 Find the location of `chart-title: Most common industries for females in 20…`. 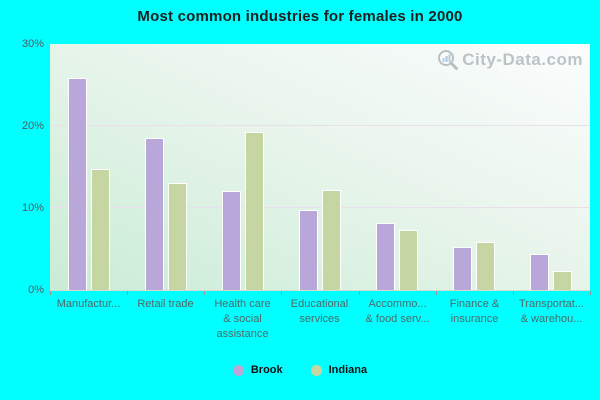

chart-title: Most common industries for females in 20… is located at coordinates (300, 16).